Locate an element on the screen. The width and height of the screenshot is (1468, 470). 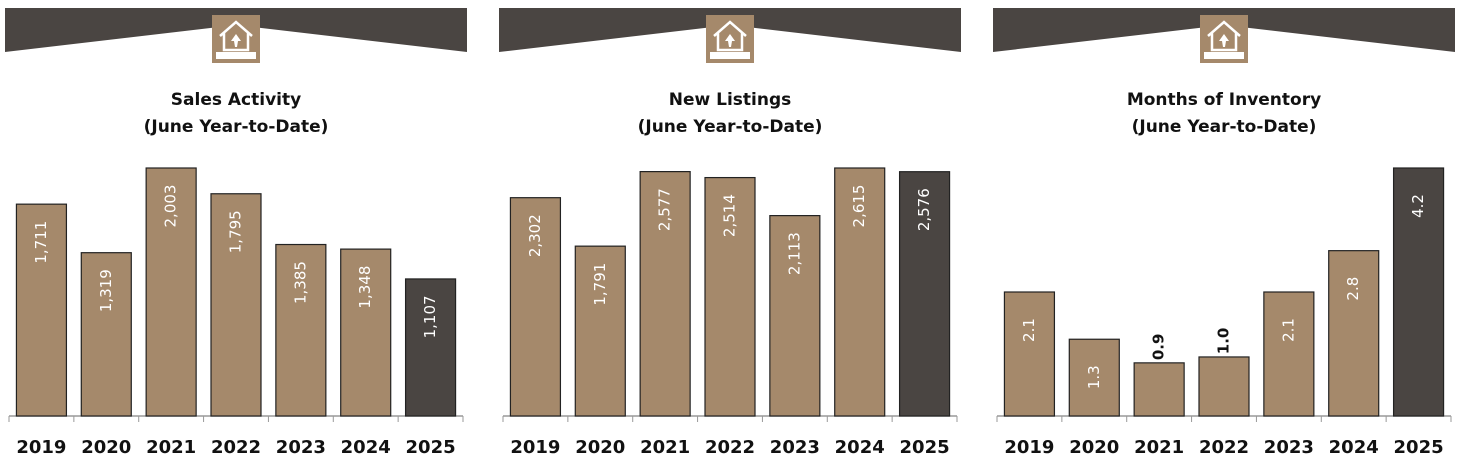
value-label: 2,302 is located at coordinates (535, 235).